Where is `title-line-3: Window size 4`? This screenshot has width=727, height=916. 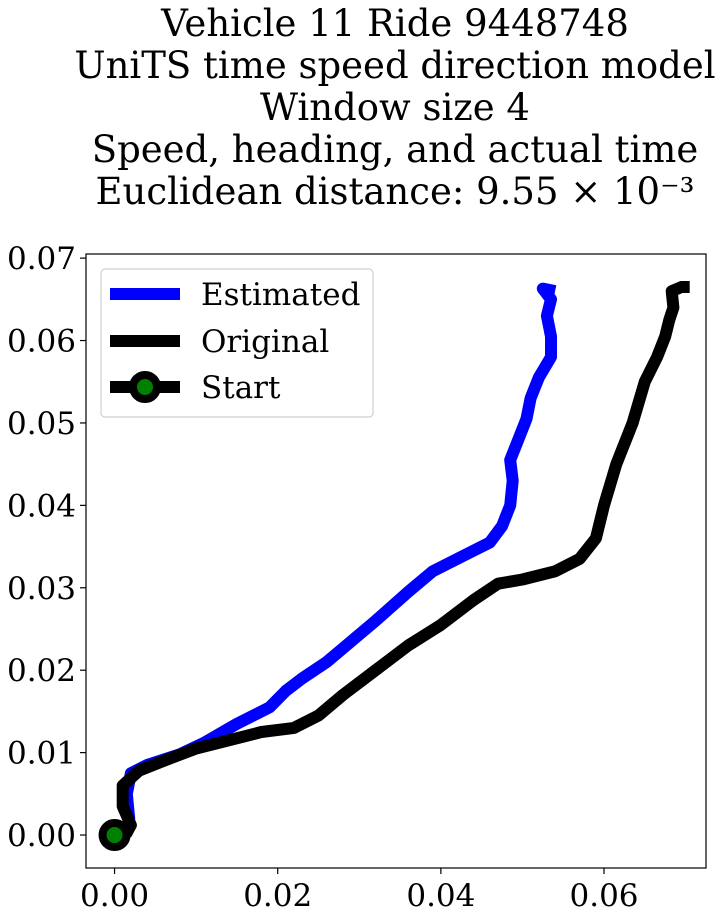
title-line-3: Window size 4 is located at coordinates (395, 107).